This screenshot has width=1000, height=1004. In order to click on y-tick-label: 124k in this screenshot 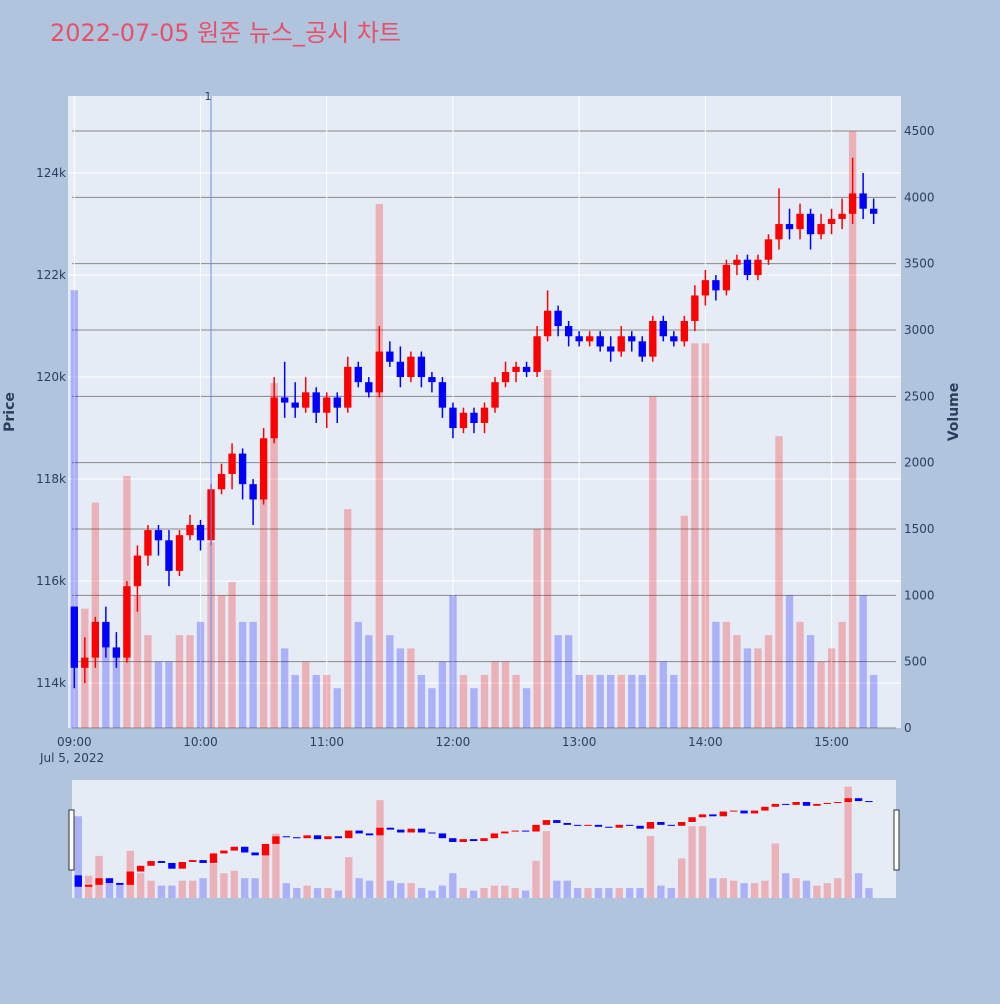, I will do `click(51, 173)`.